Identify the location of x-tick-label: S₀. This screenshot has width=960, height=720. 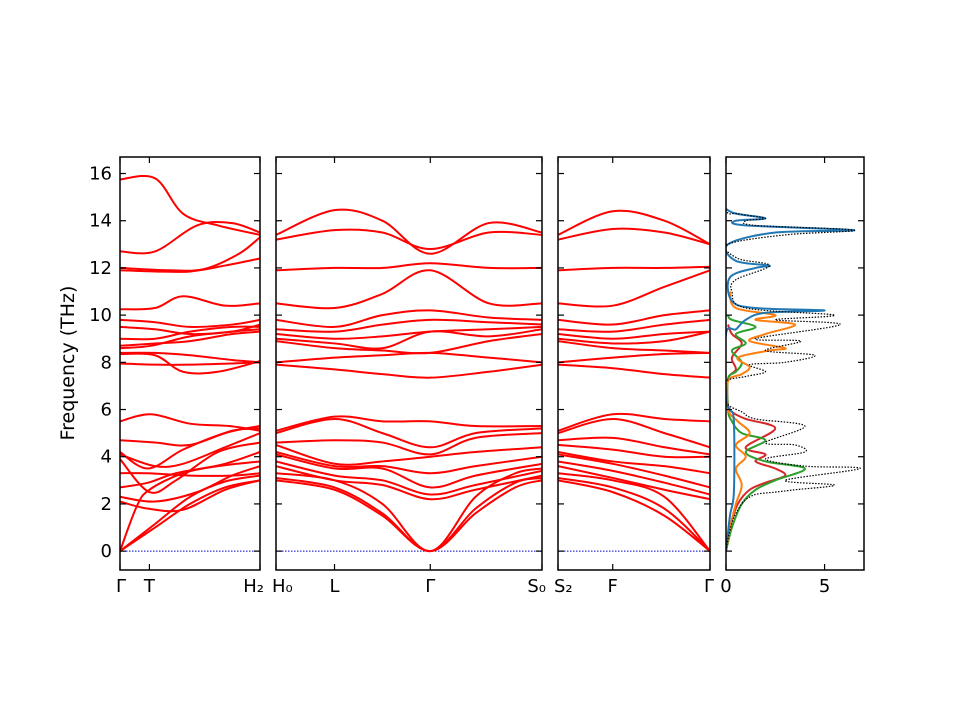
(536, 586).